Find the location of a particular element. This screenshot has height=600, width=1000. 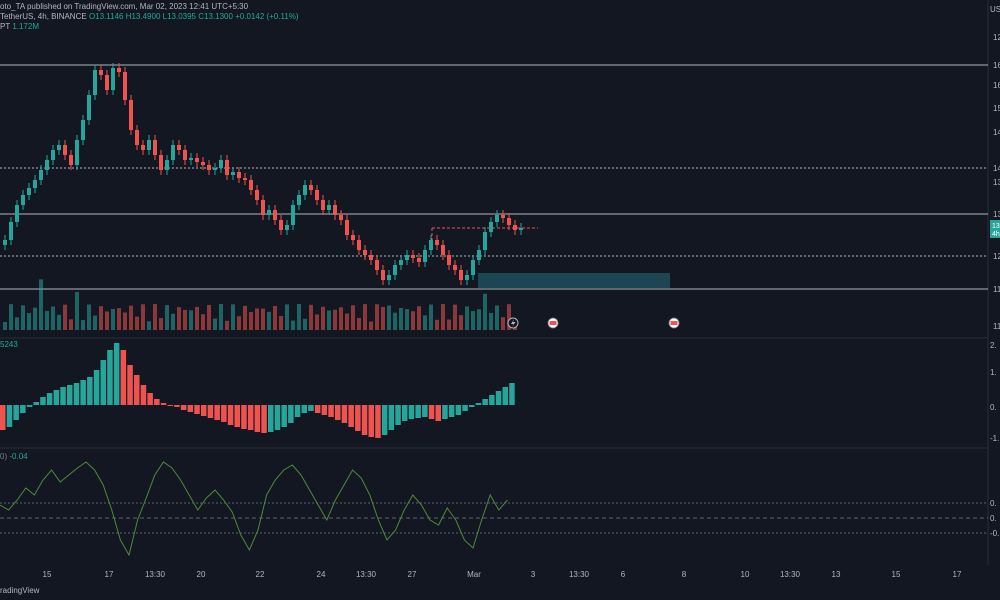

countdown-text: 4h is located at coordinates (996, 234).